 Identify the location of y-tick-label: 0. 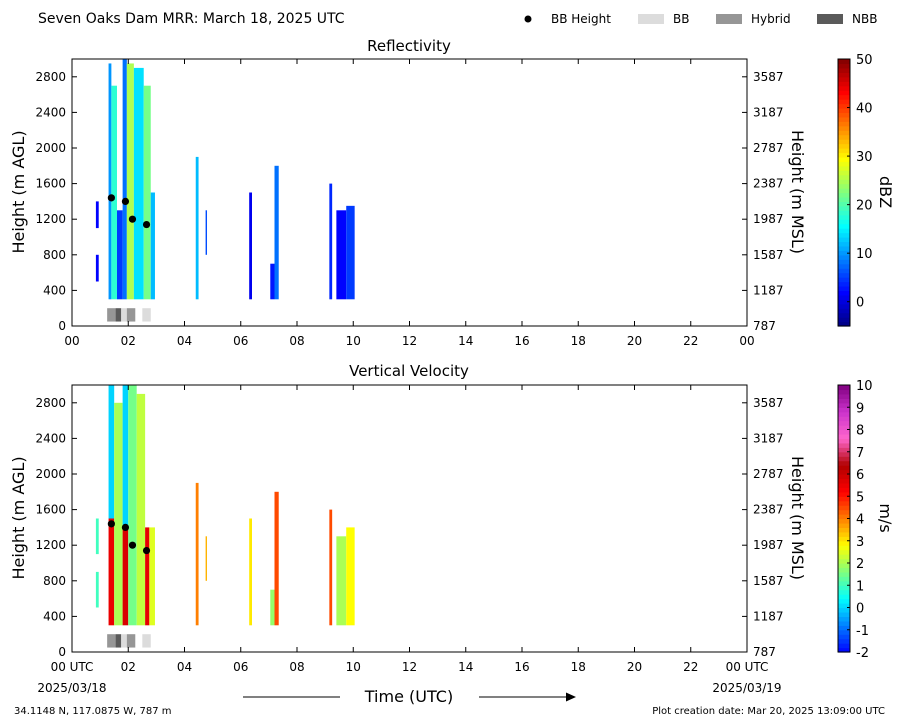
(62, 326).